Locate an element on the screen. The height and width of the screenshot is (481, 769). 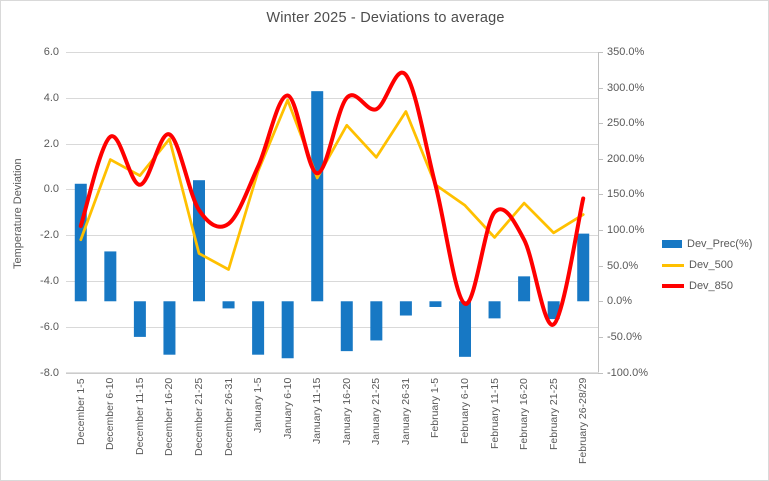
x-axis-label: February 16-20 is located at coordinates (524, 414).